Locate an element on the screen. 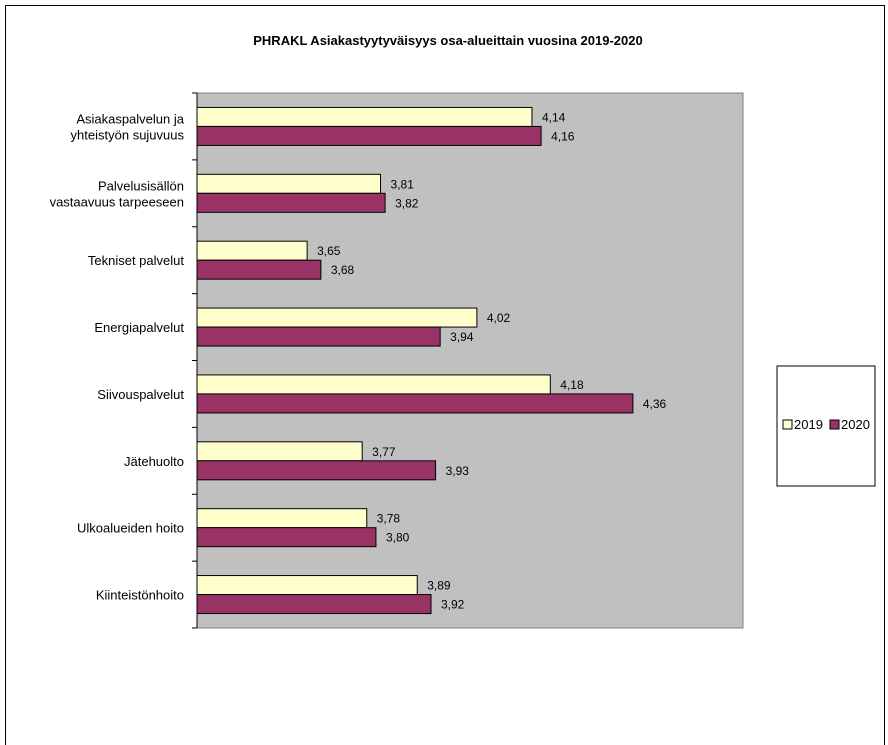  category-label-3: Energiapalvelut is located at coordinates (139, 327).